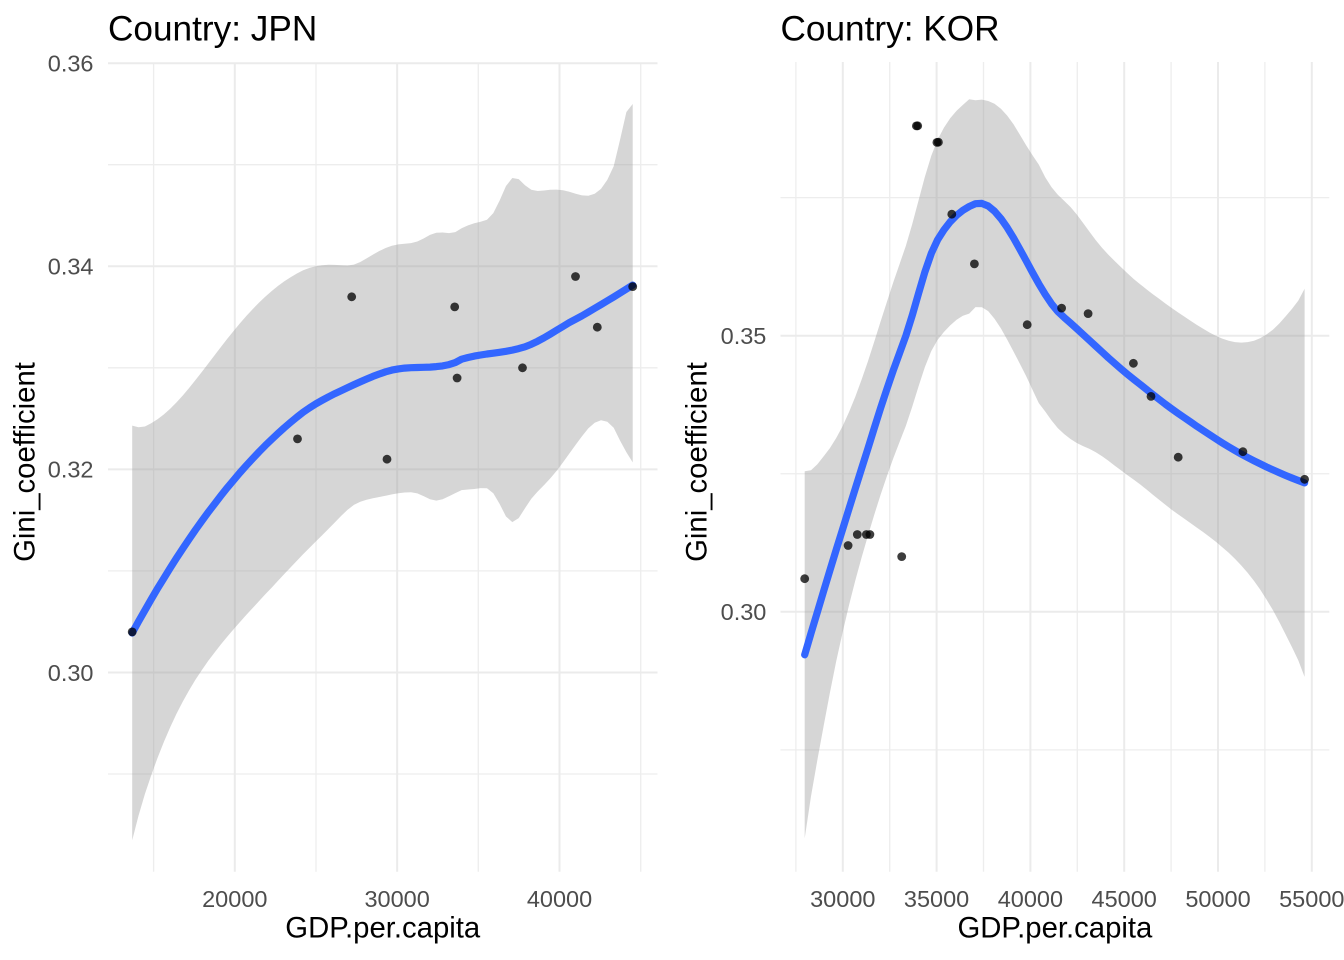 The image size is (1344, 960). Describe the element at coordinates (71, 64) in the screenshot. I see `svg-text: 0.36` at that location.